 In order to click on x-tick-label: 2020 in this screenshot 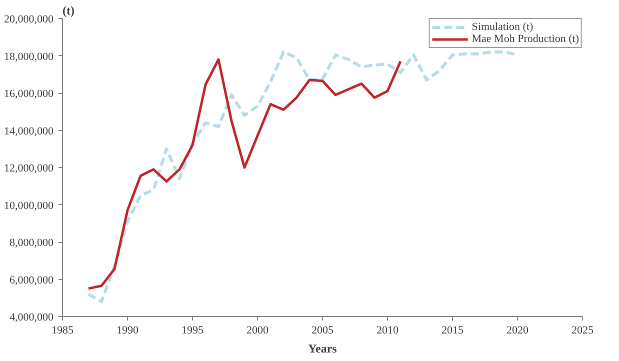, I will do `click(517, 330)`.